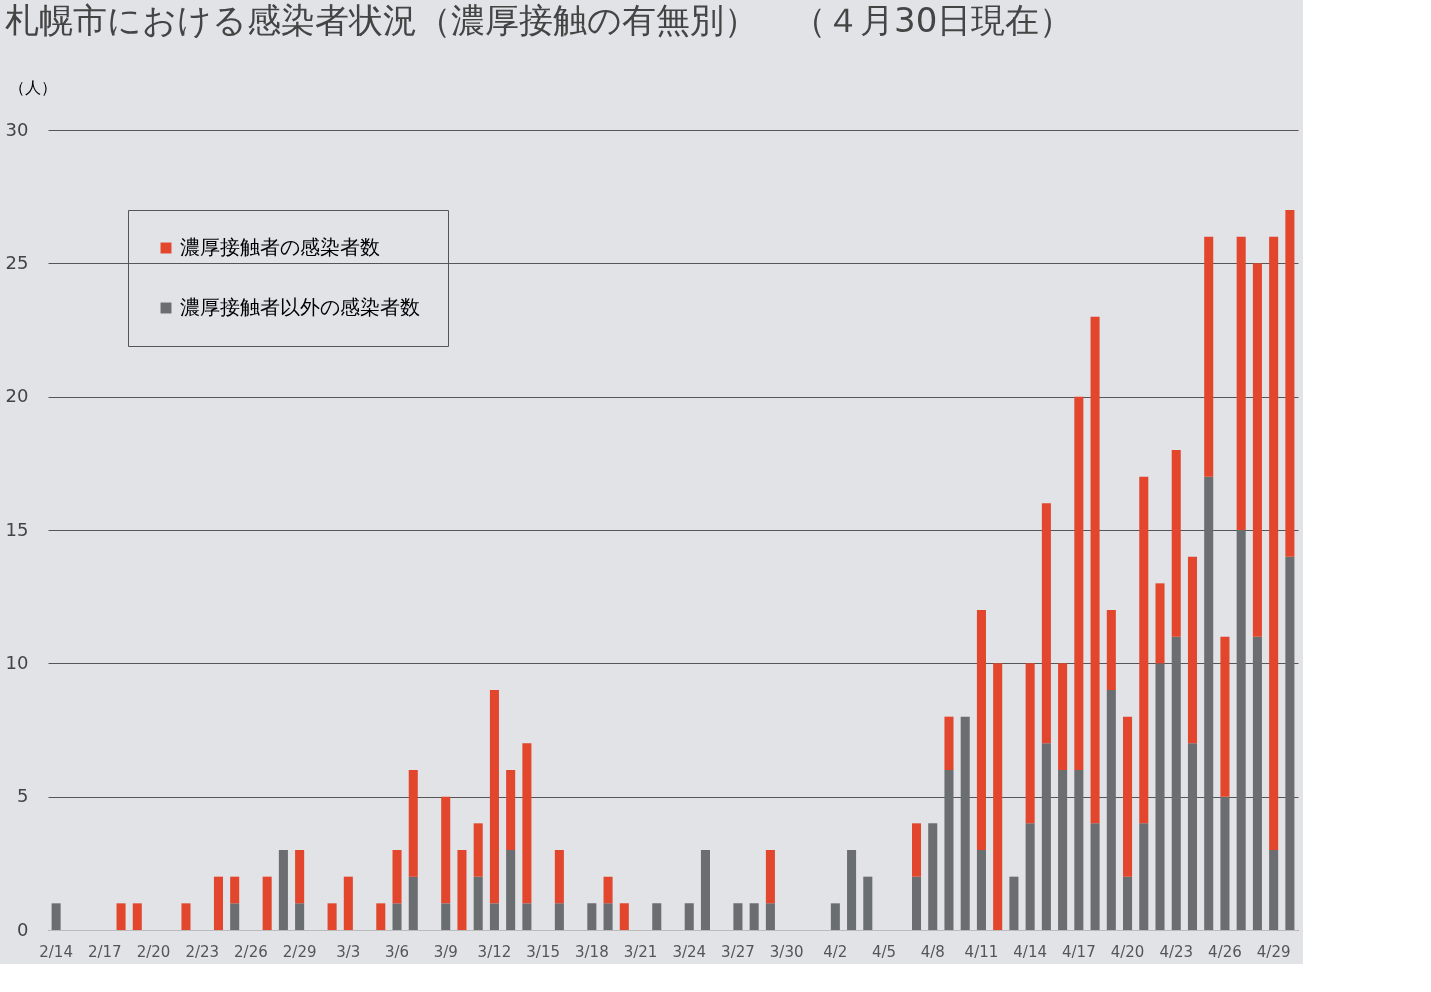  Describe the element at coordinates (1127, 951) in the screenshot. I see `x-tick-label: 4/20` at that location.